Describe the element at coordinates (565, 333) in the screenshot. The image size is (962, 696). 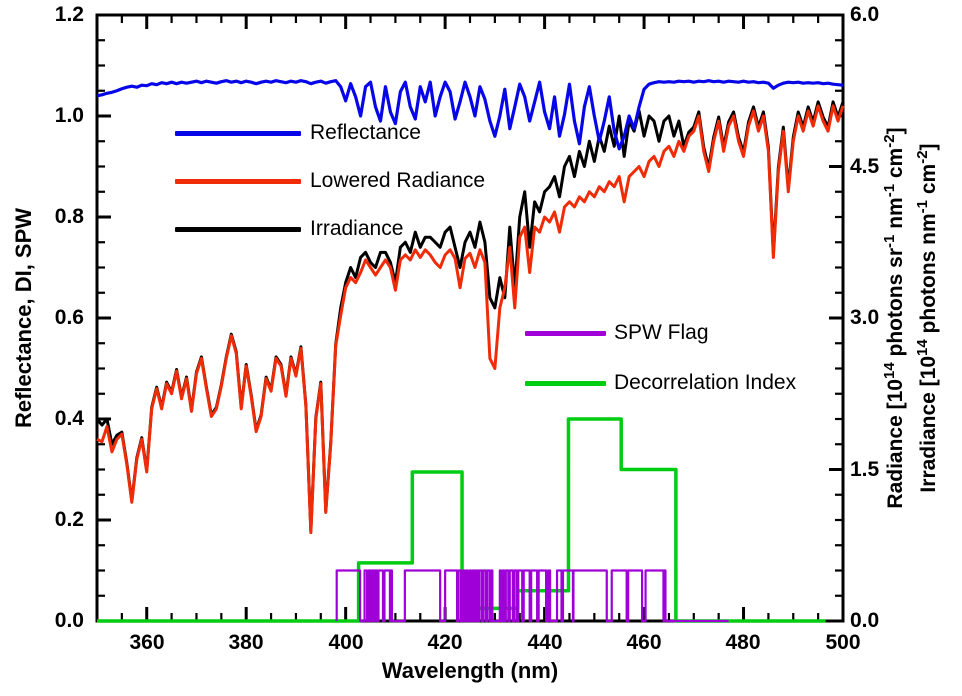
I see `spw-flag-legend-line` at that location.